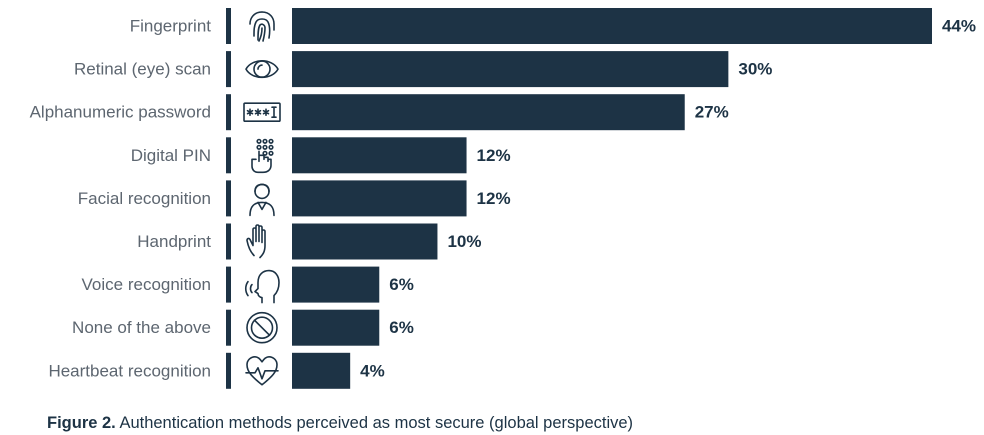 This screenshot has width=984, height=435. I want to click on category-label: Retinal (eye) scan, so click(142, 69).